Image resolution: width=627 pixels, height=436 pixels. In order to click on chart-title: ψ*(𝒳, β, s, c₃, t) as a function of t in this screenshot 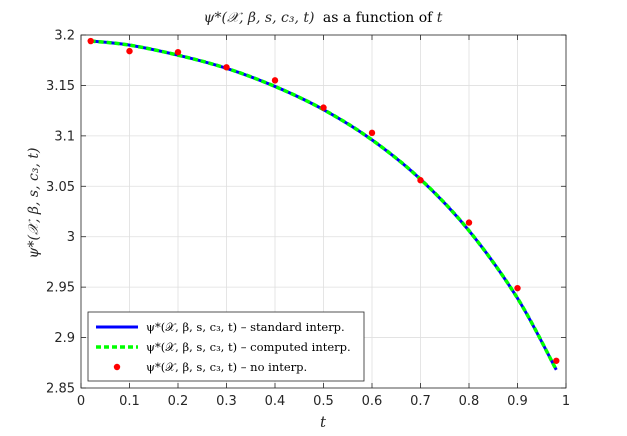, I will do `click(323, 18)`.